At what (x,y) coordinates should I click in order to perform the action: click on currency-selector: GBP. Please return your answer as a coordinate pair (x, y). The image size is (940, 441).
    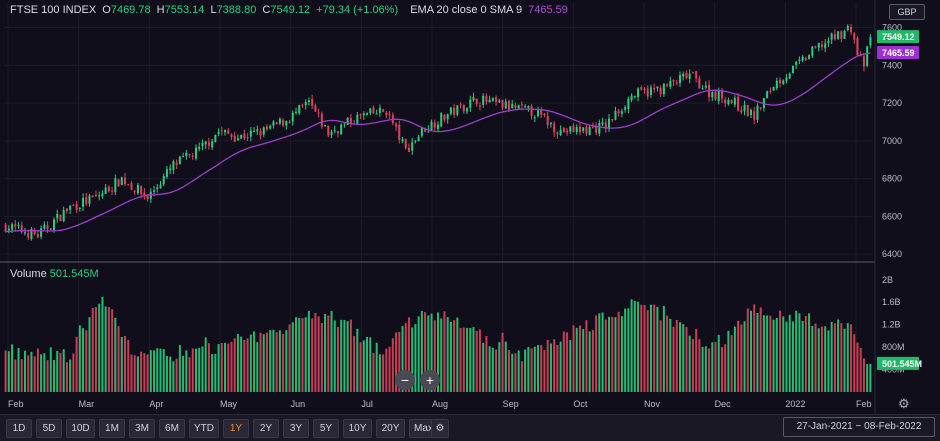
    Looking at the image, I should click on (907, 12).